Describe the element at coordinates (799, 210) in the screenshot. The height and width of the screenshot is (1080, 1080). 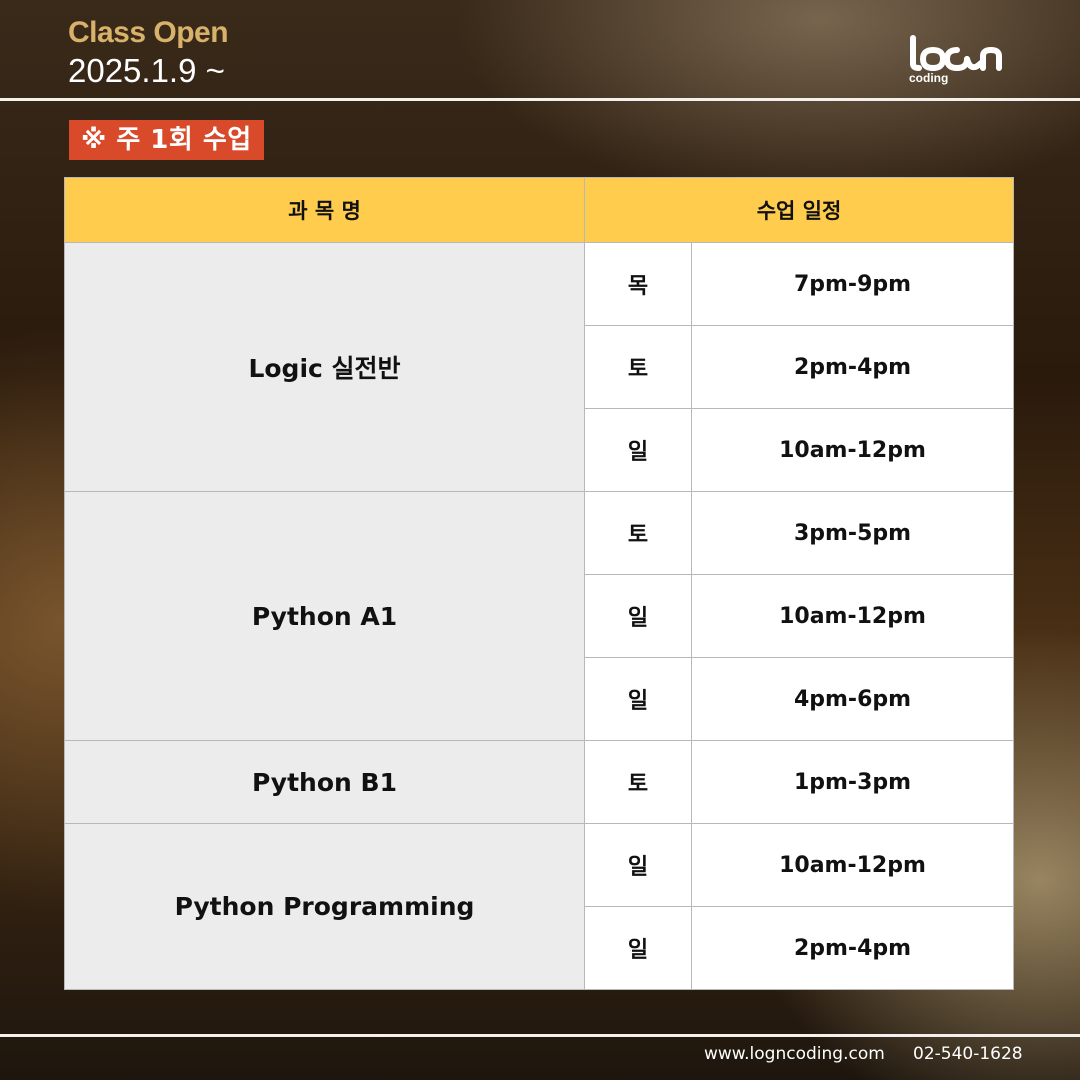
I see `schedule-column-header: 수업 일정` at that location.